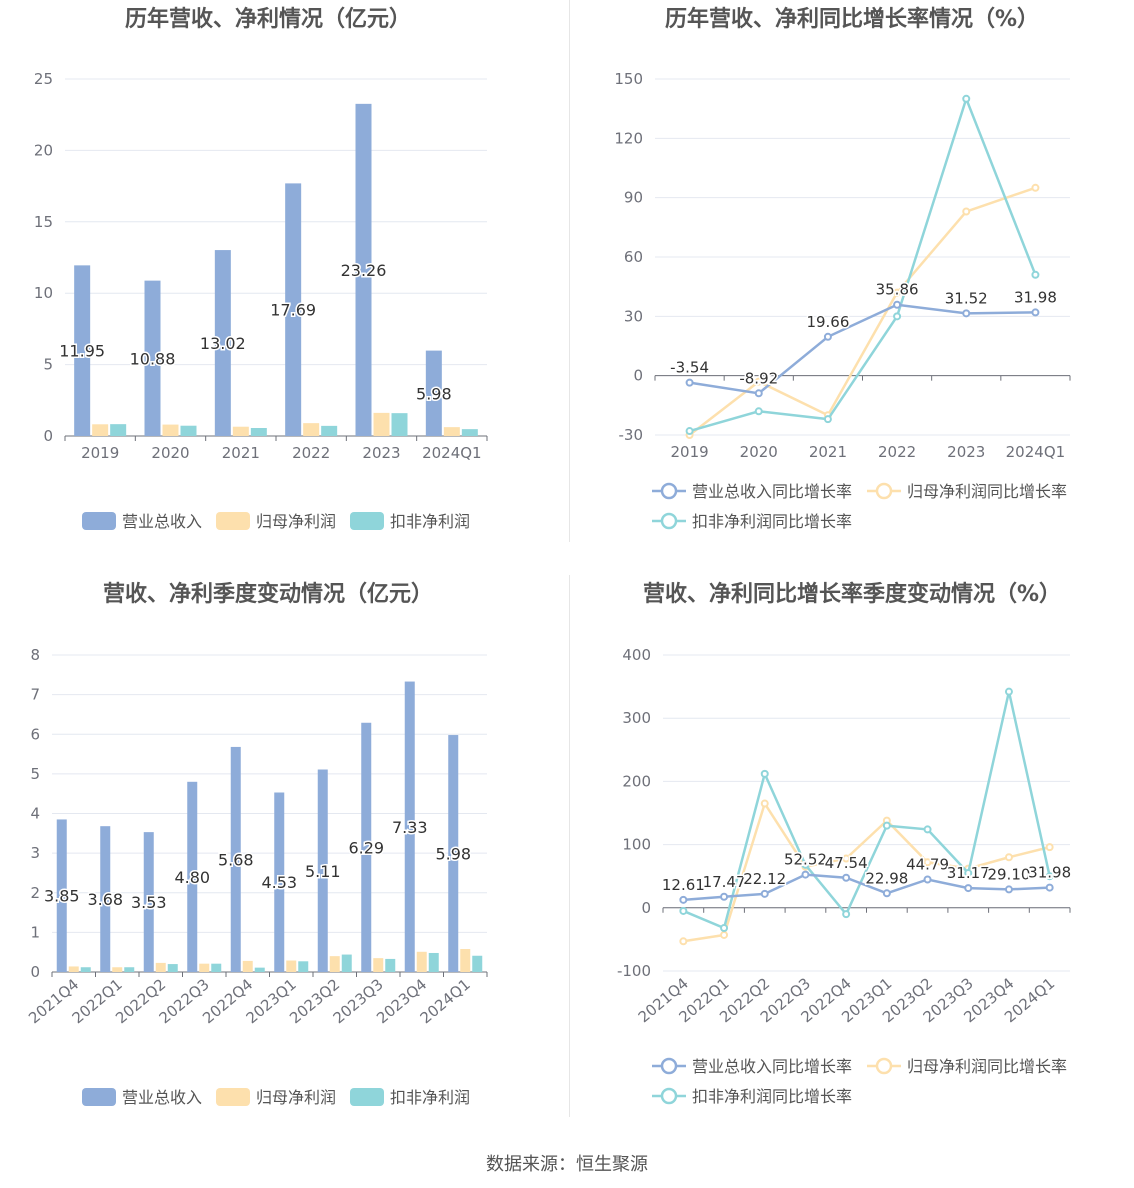  What do you see at coordinates (636, 655) in the screenshot?
I see `y-tick-label: 400` at bounding box center [636, 655].